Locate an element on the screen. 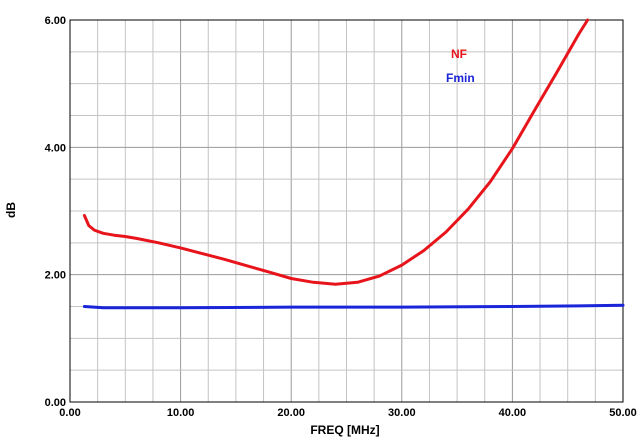 Image resolution: width=640 pixels, height=442 pixels. x-tick-label: 10.00 is located at coordinates (181, 413).